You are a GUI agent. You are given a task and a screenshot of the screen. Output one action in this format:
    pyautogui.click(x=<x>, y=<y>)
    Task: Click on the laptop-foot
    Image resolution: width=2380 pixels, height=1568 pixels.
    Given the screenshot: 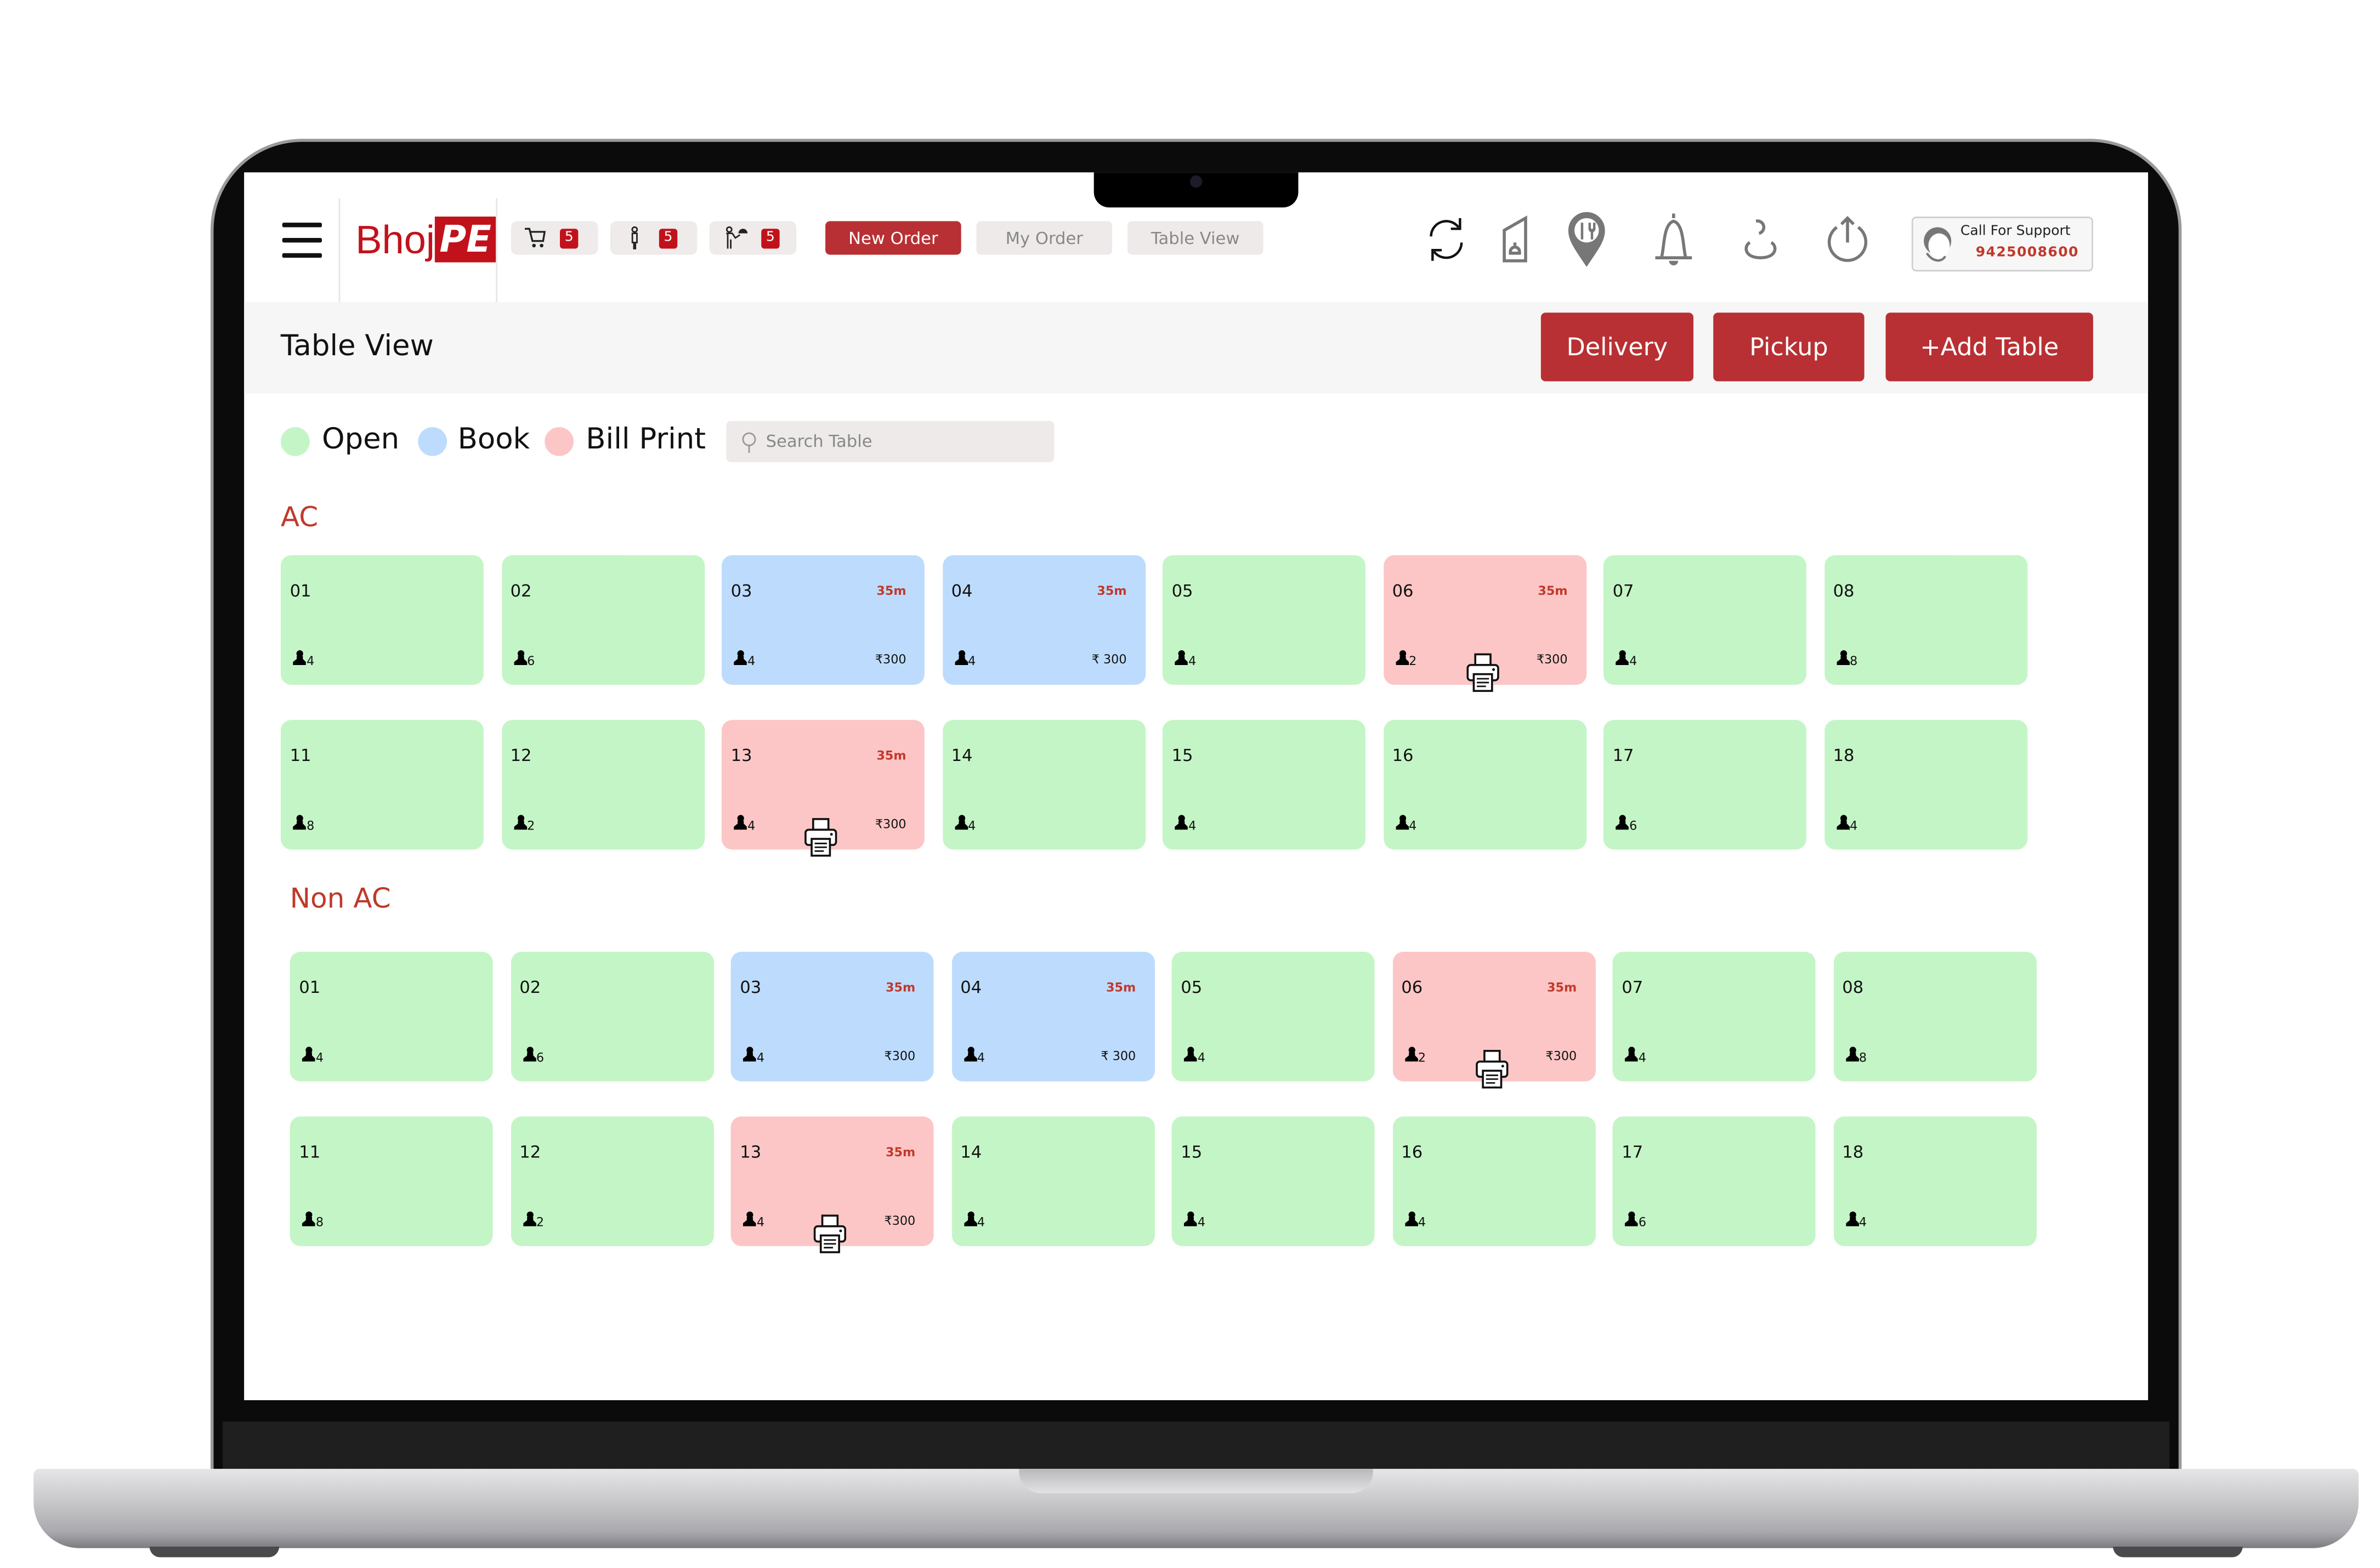 What is the action you would take?
    pyautogui.click(x=214, y=1552)
    